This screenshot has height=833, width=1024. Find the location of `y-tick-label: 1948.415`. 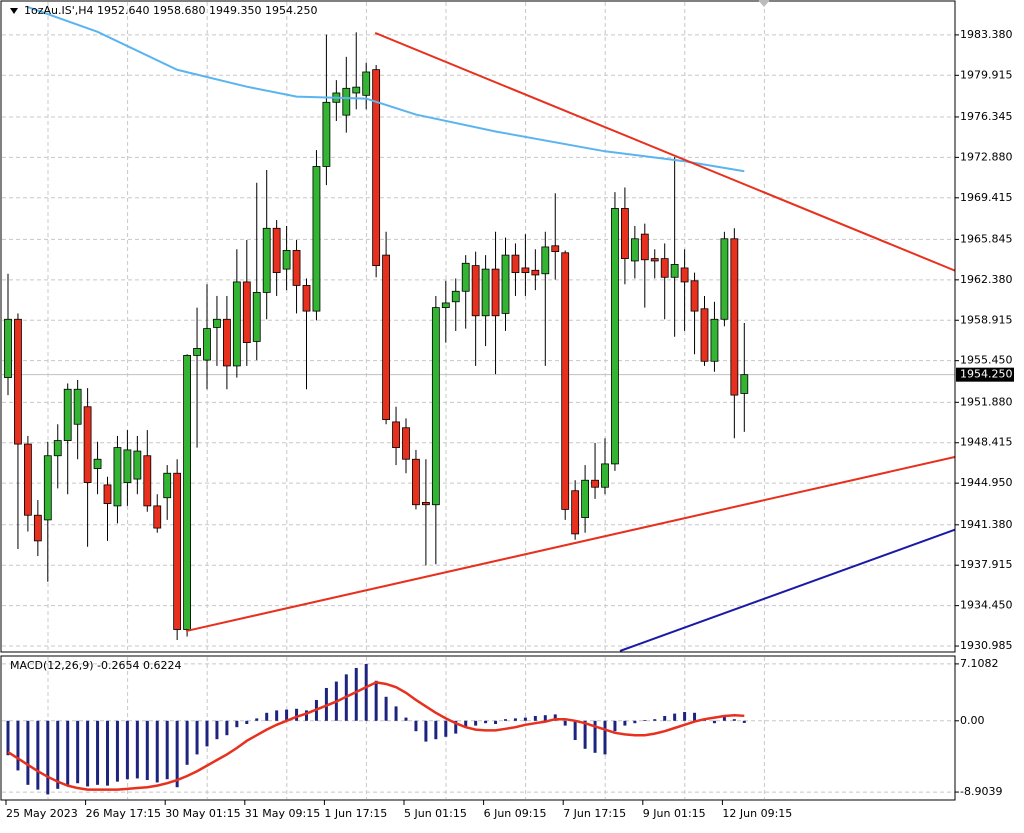

y-tick-label: 1948.415 is located at coordinates (986, 442).